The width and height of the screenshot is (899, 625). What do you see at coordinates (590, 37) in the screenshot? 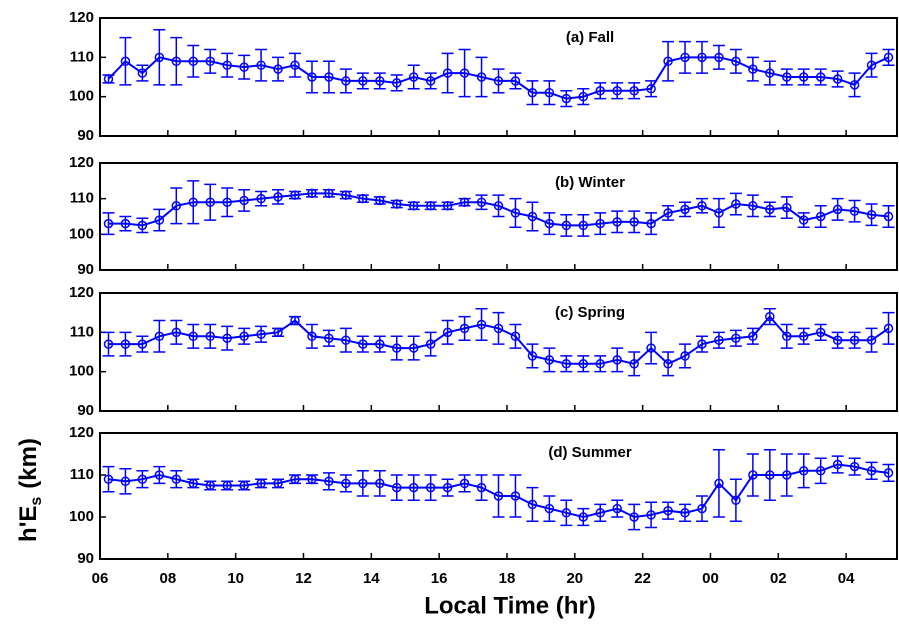
I see `panel-title: (a) Fall` at bounding box center [590, 37].